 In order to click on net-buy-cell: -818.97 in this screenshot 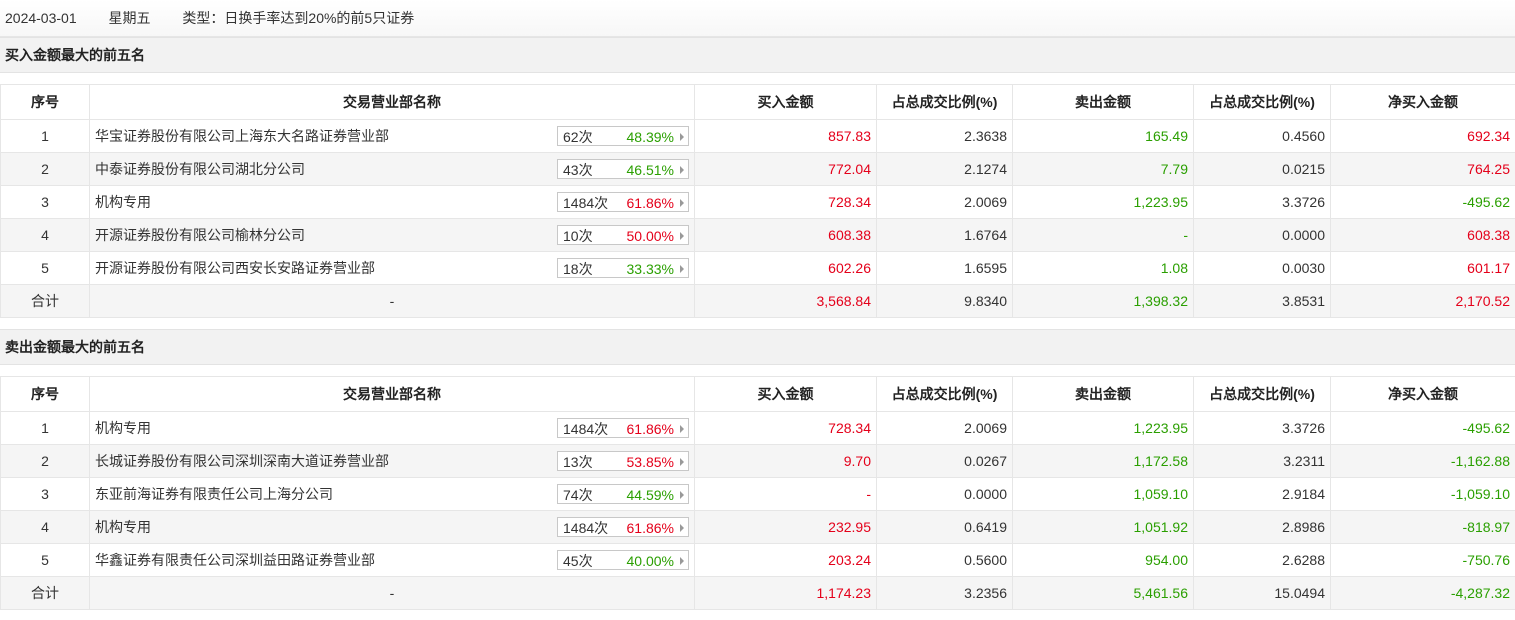, I will do `click(1422, 527)`.